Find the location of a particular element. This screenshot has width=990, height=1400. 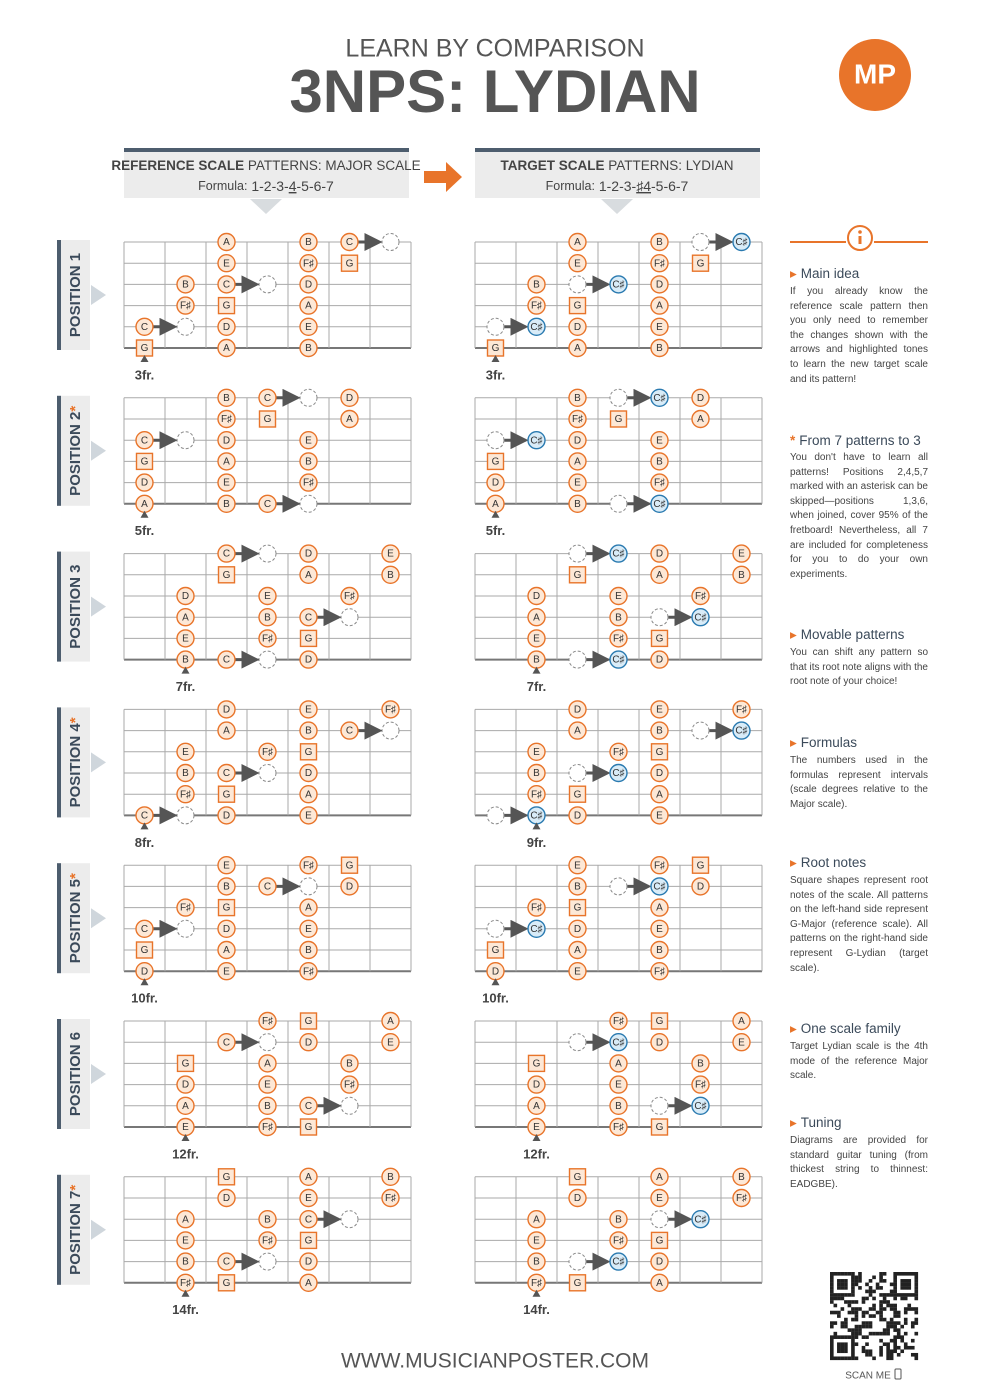

sidebar-heading: ▸ Root notes is located at coordinates (859, 863).